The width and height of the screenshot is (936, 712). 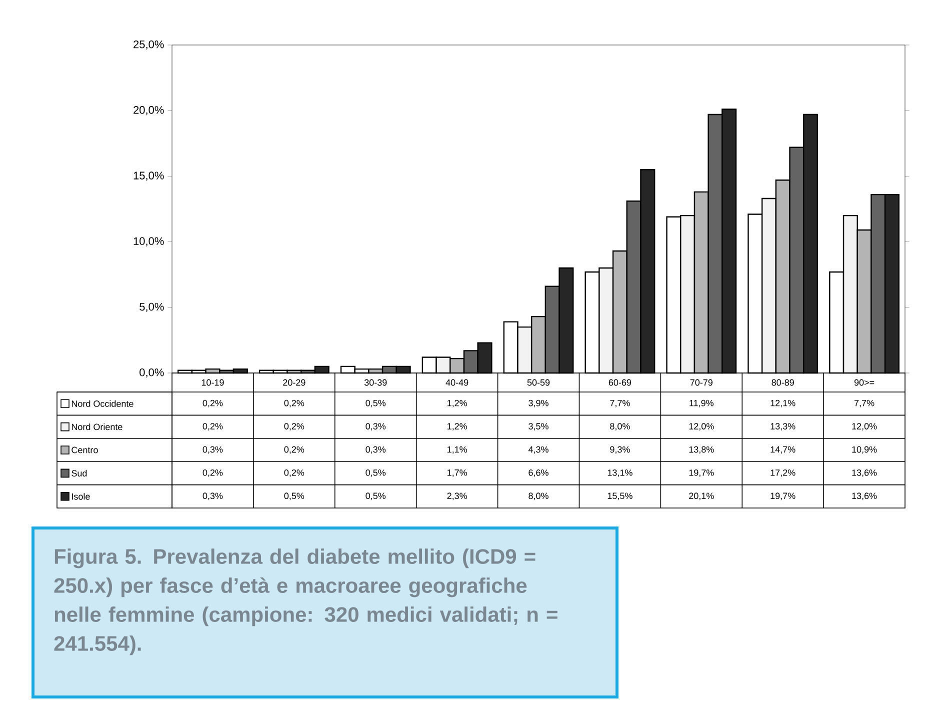 I want to click on legend-label: Isole, so click(x=81, y=496).